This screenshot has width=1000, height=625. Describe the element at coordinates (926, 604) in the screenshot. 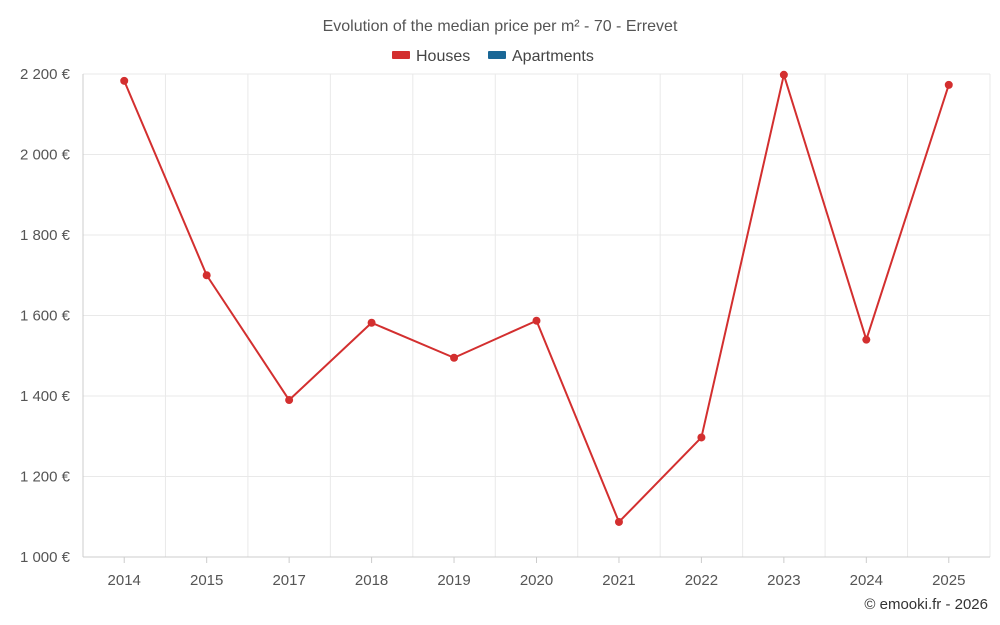

I see `credit-text: © emooki.fr - 2026` at that location.